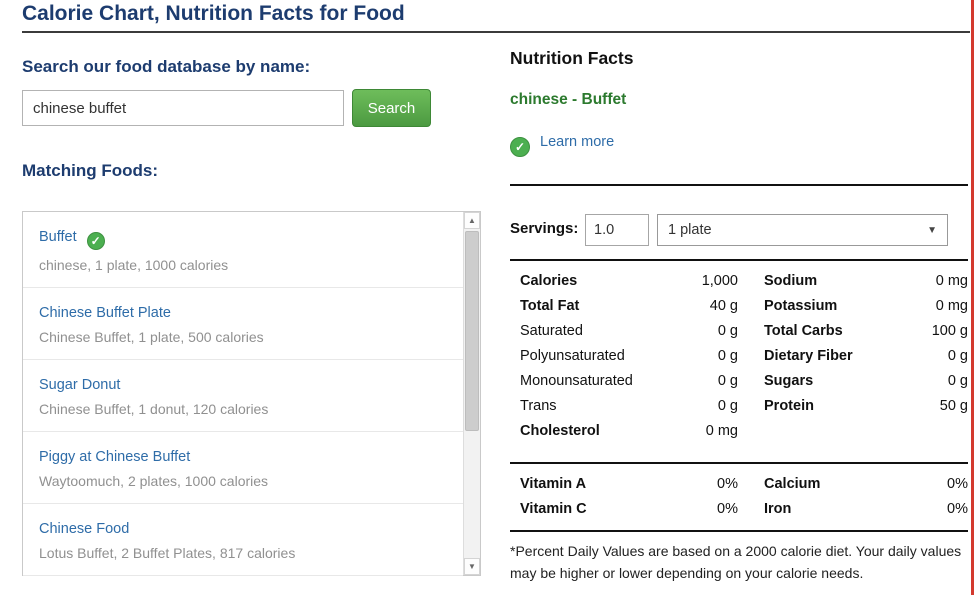 The height and width of the screenshot is (595, 978). Describe the element at coordinates (213, 13) in the screenshot. I see `page-title: Calorie Chart, Nutrition Facts for Food` at that location.